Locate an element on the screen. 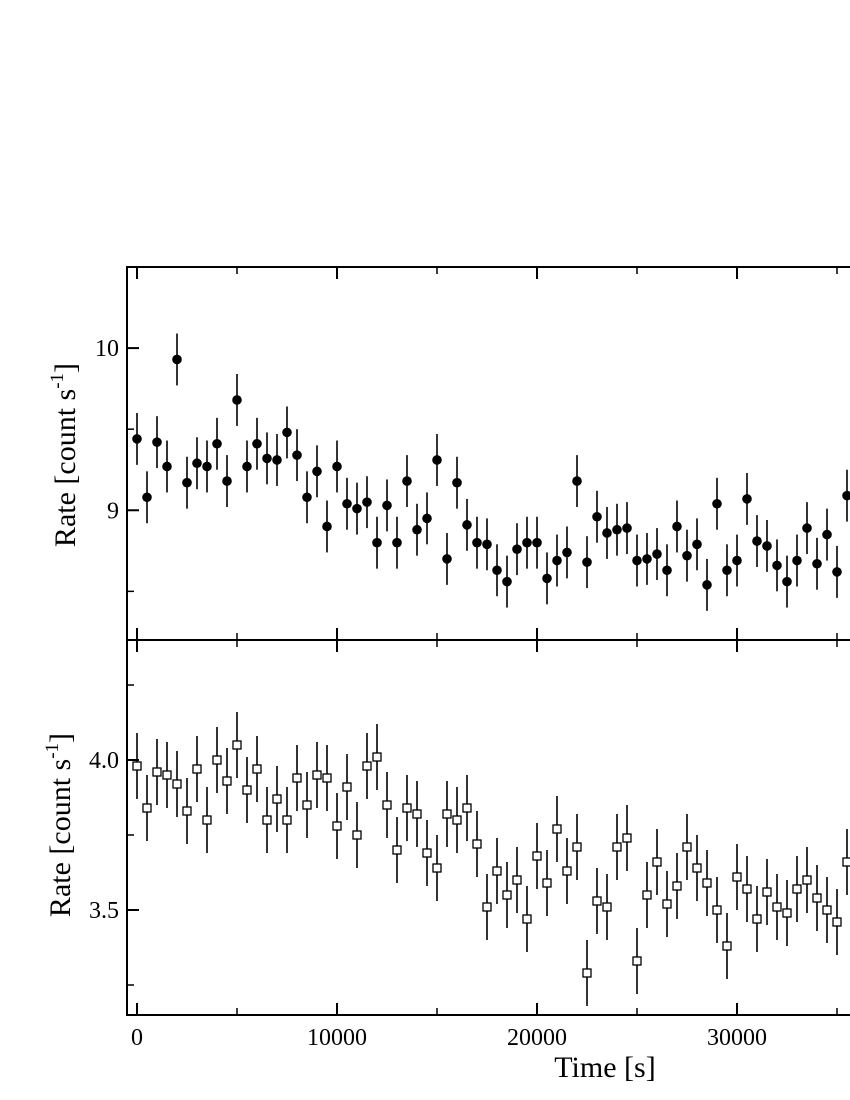 The width and height of the screenshot is (850, 1100). top-y-axis-label-main: Rate [count s is located at coordinates (65, 468).